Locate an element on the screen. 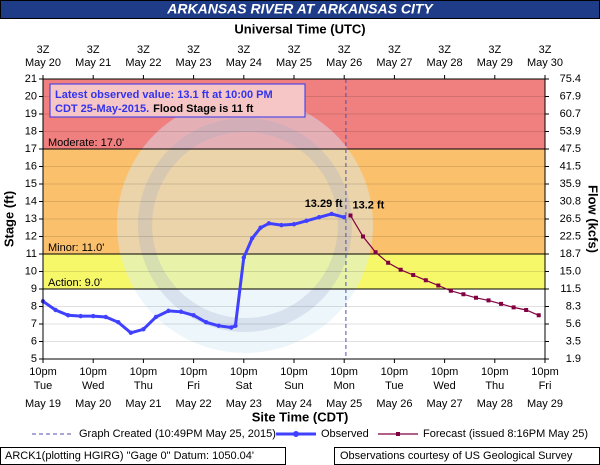 This screenshot has width=600, height=465. x-tick-date: May 27 is located at coordinates (445, 404).